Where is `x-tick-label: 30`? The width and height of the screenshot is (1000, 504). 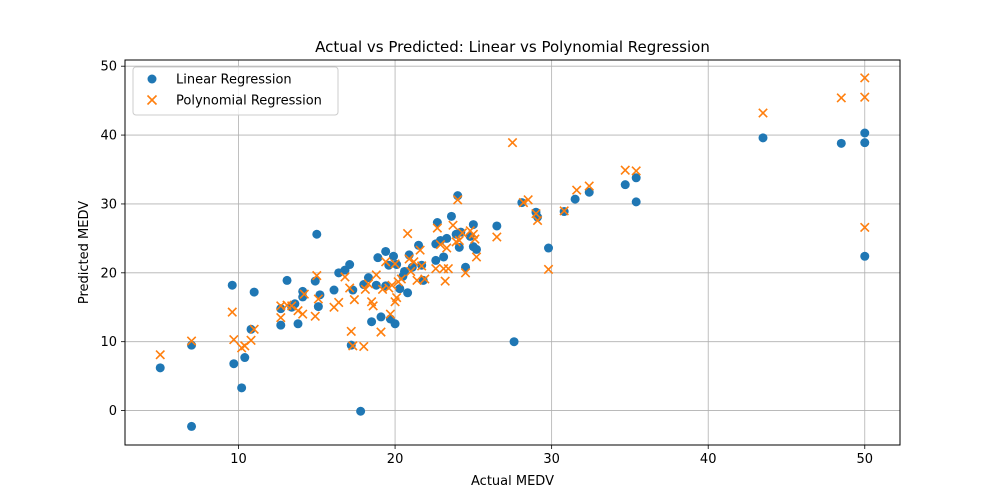
x-tick-label: 30 is located at coordinates (551, 459).